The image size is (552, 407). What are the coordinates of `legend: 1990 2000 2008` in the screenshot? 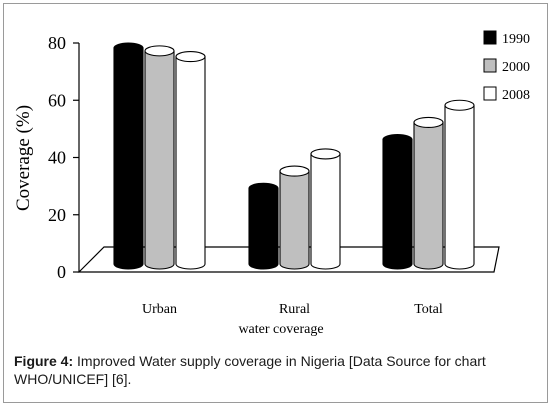 It's located at (506, 66).